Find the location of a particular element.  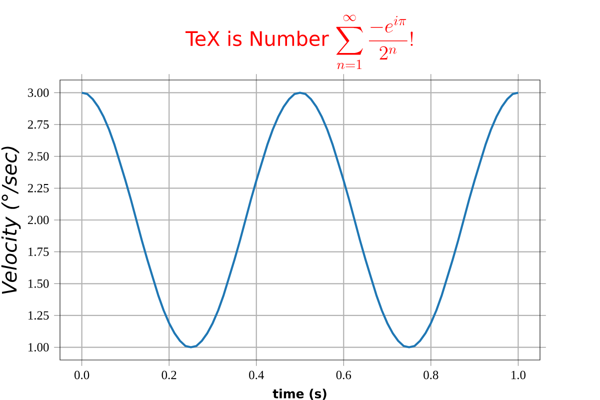

x-tick-label: 1.0 is located at coordinates (518, 375).